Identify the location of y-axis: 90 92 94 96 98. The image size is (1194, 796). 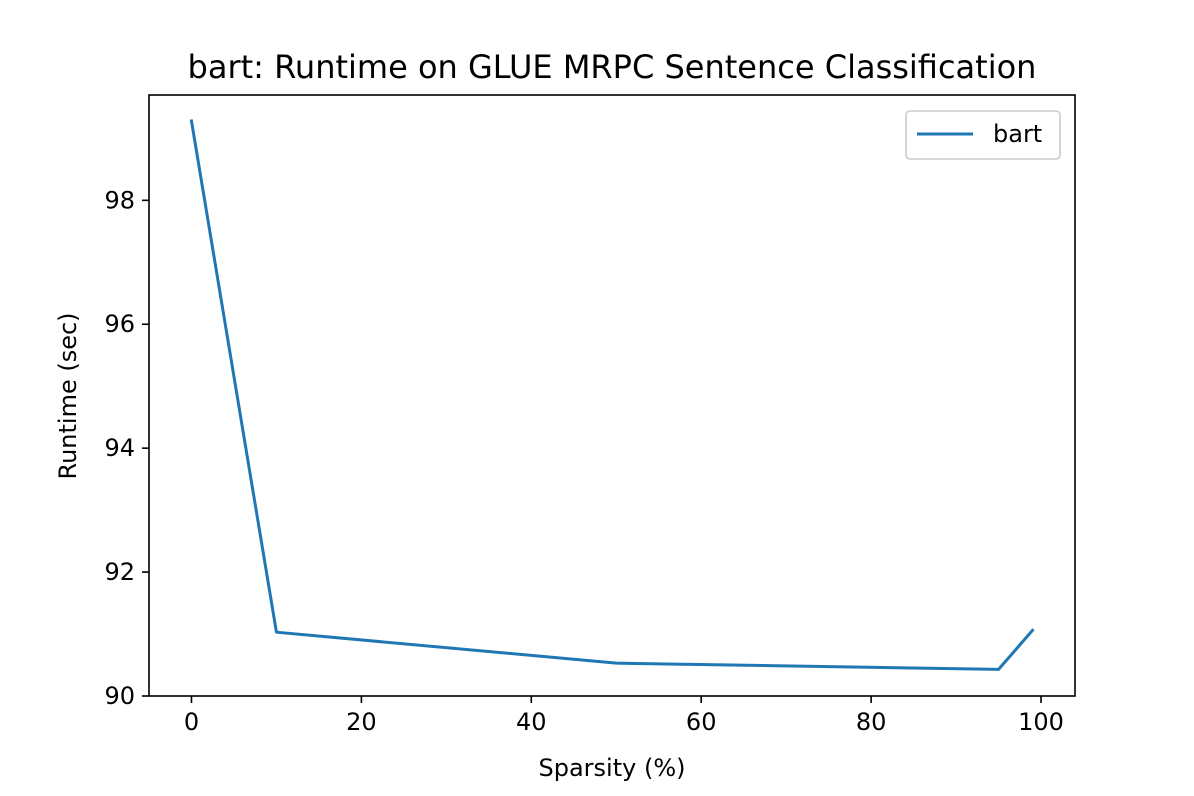
(126, 448).